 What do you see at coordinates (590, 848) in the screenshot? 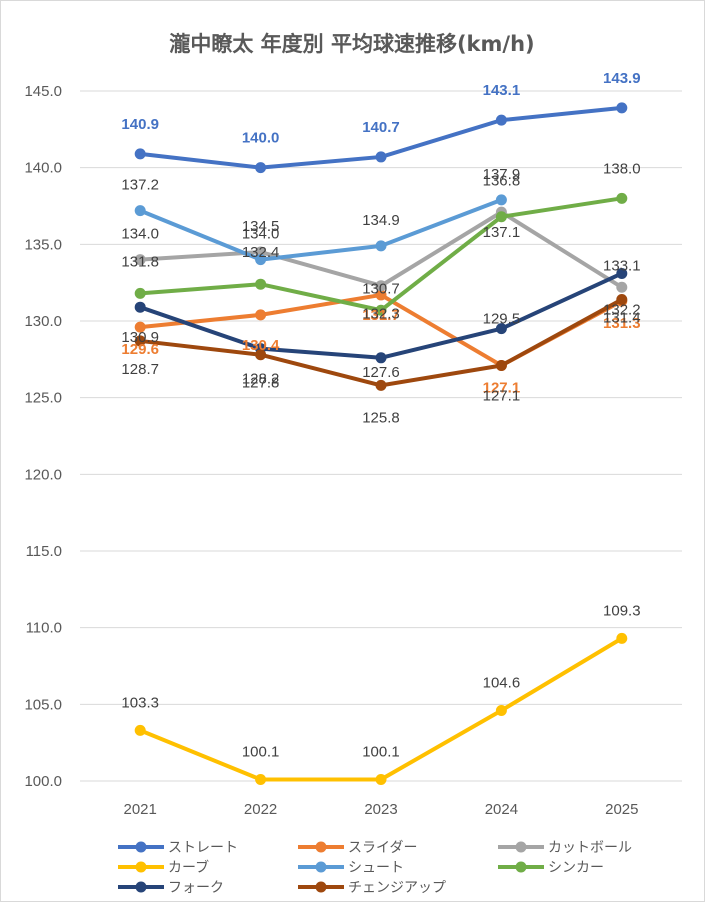
I see `legend-label: カットボール` at bounding box center [590, 848].